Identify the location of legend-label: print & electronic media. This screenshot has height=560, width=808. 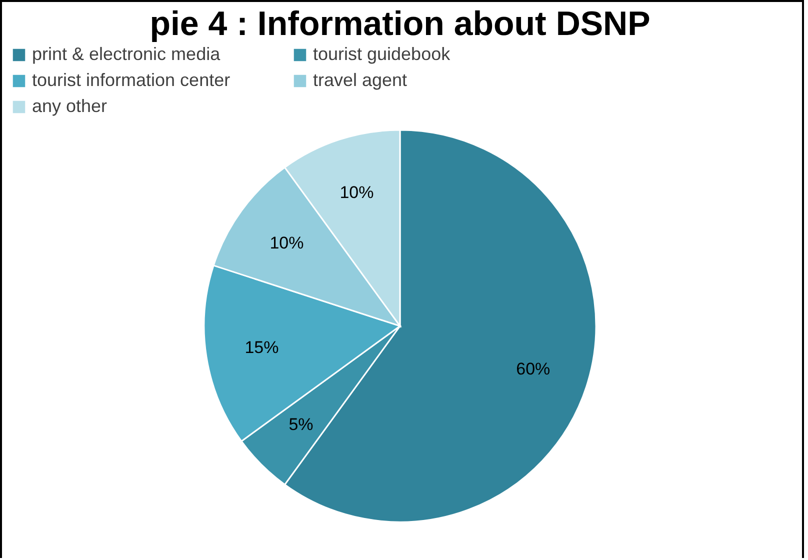
(127, 54).